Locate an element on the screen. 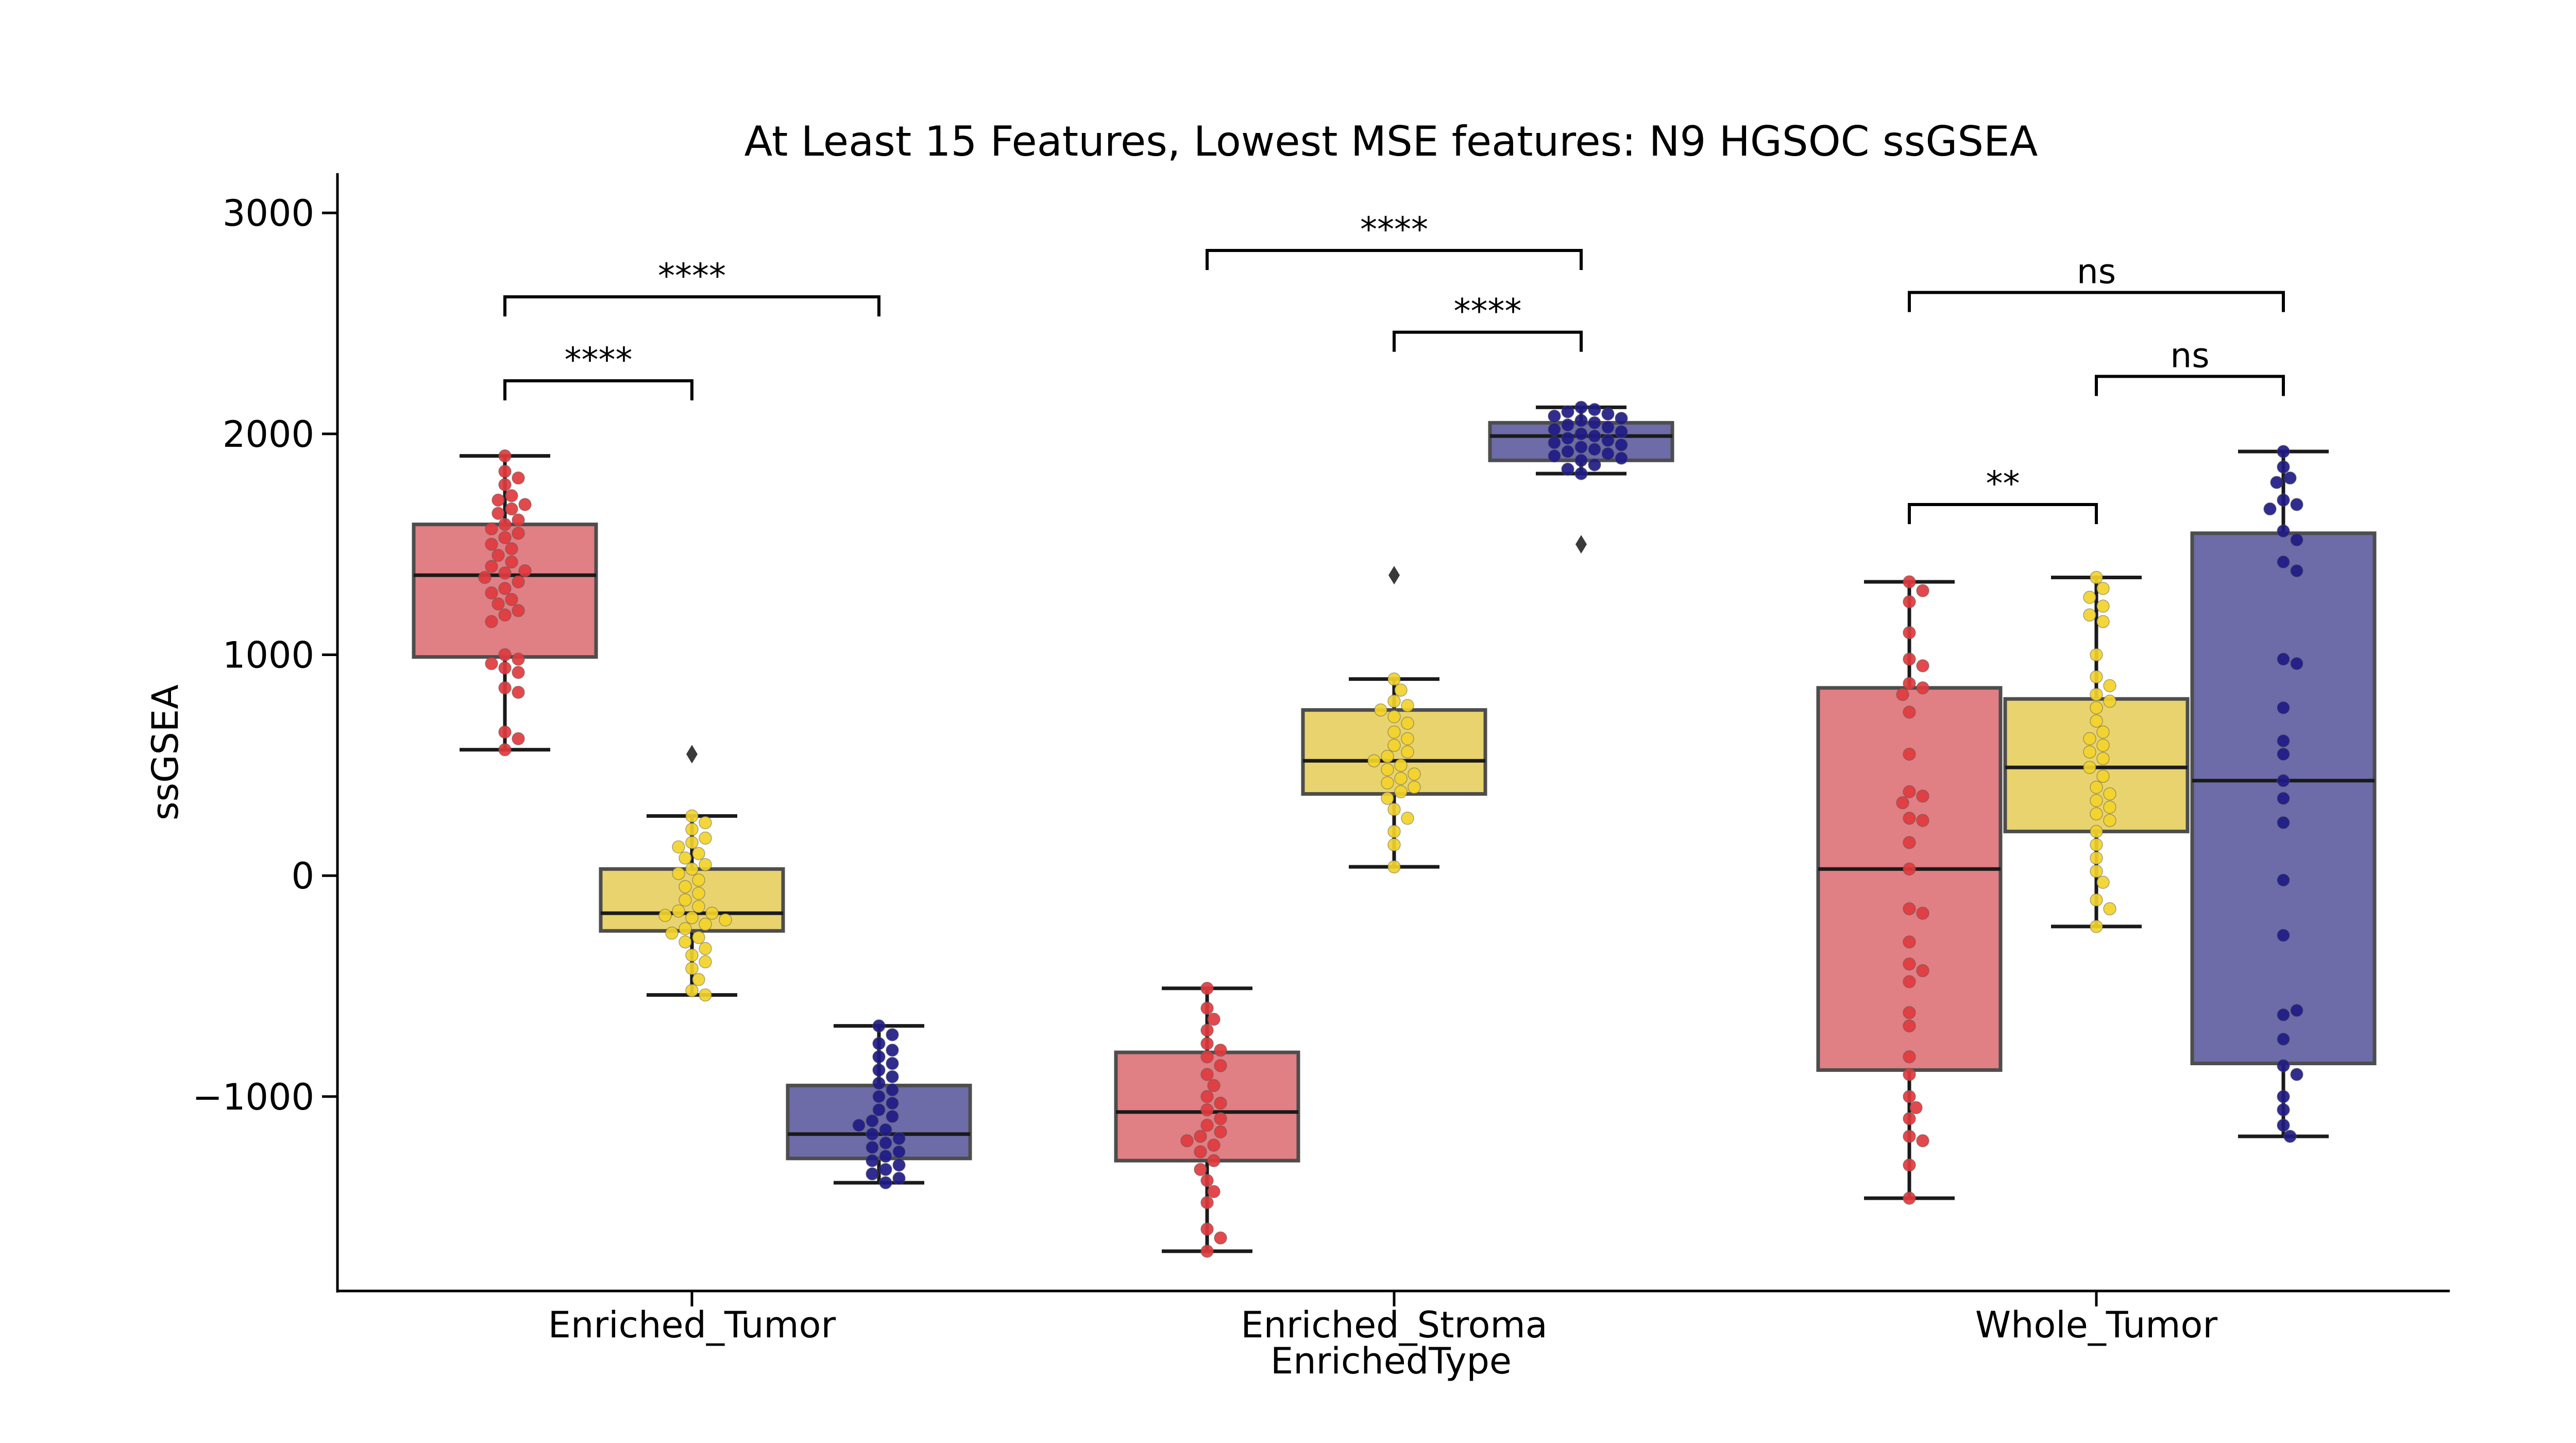 The image size is (2576, 1443). y-axis-ticks: −1000 0 1000 2000 3000 is located at coordinates (264, 655).